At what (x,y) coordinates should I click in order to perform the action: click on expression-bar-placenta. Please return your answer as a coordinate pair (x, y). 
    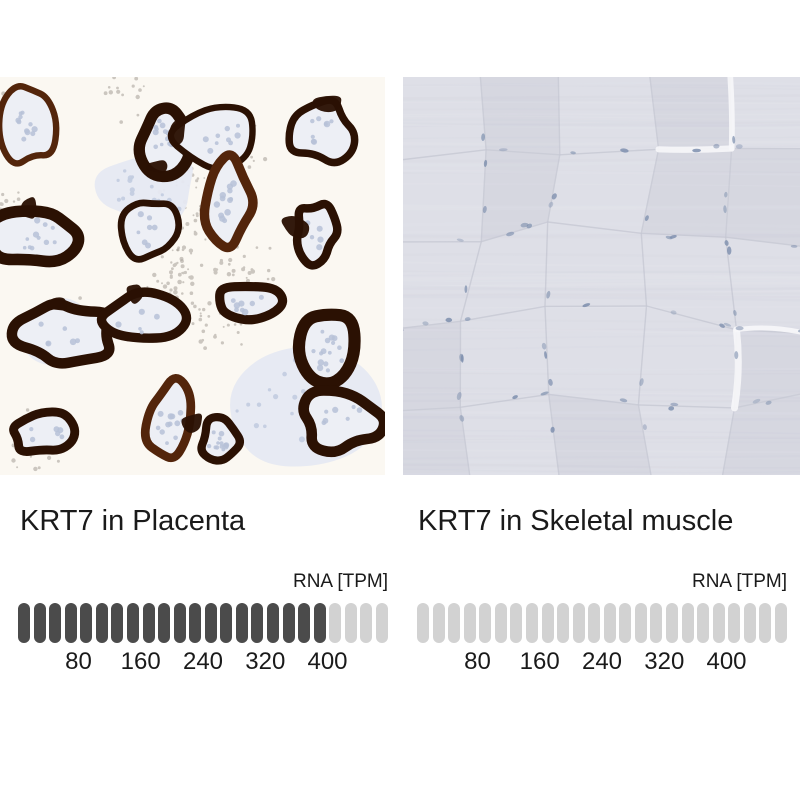
    Looking at the image, I should click on (203, 623).